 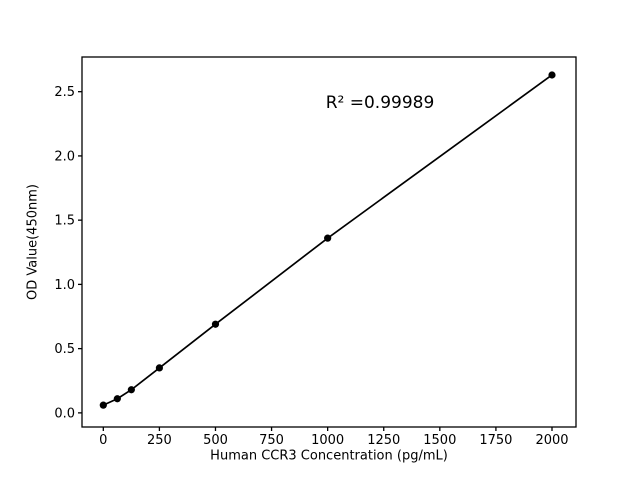 What do you see at coordinates (383, 440) in the screenshot?
I see `x-tick-label: 1250` at bounding box center [383, 440].